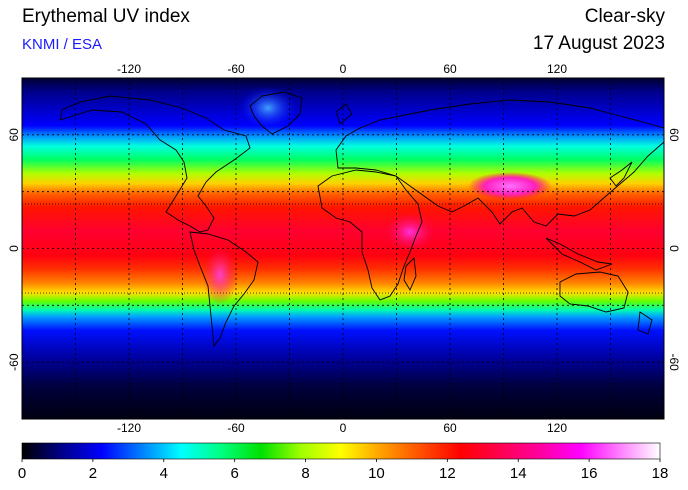  I want to click on andes-uv-maximum, so click(220, 275).